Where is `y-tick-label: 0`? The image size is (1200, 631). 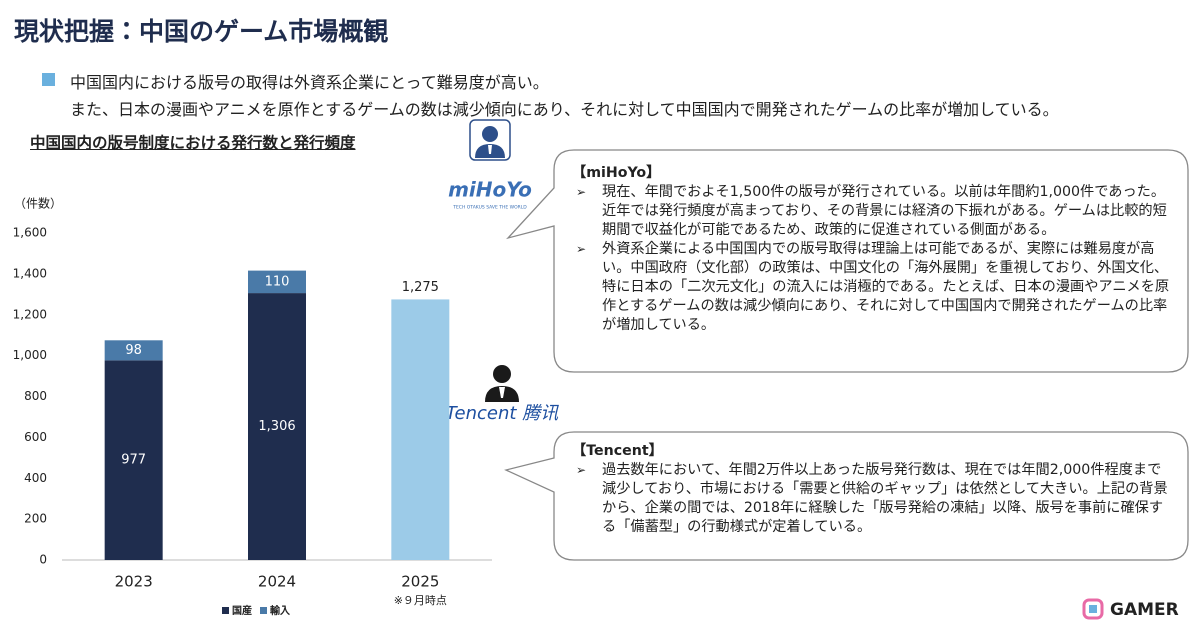 y-tick-label: 0 is located at coordinates (43, 560).